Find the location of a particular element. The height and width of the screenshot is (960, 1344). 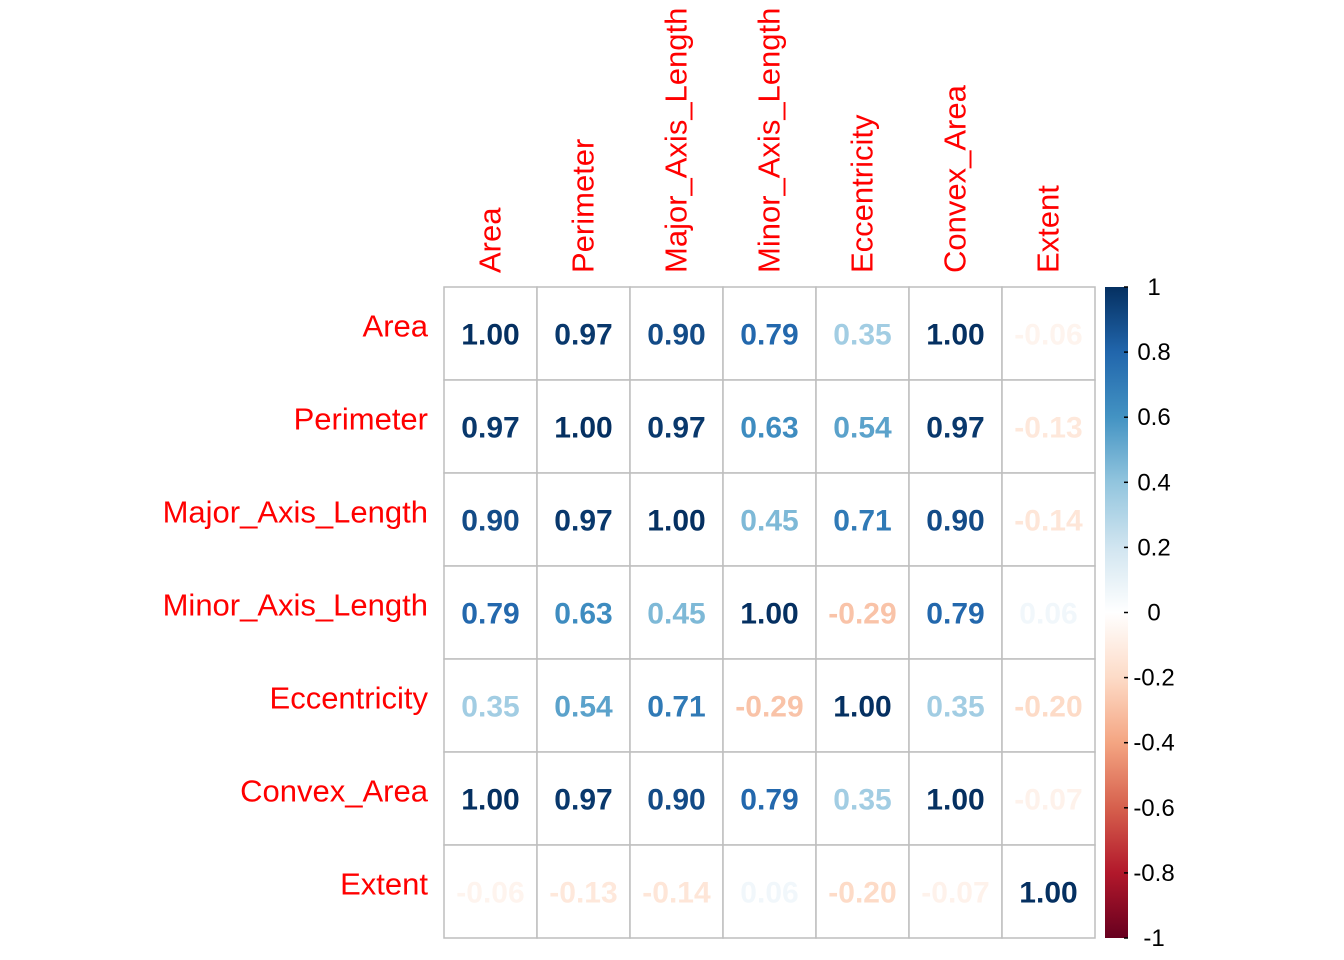

cell-value-label: 0.63 is located at coordinates (583, 614).